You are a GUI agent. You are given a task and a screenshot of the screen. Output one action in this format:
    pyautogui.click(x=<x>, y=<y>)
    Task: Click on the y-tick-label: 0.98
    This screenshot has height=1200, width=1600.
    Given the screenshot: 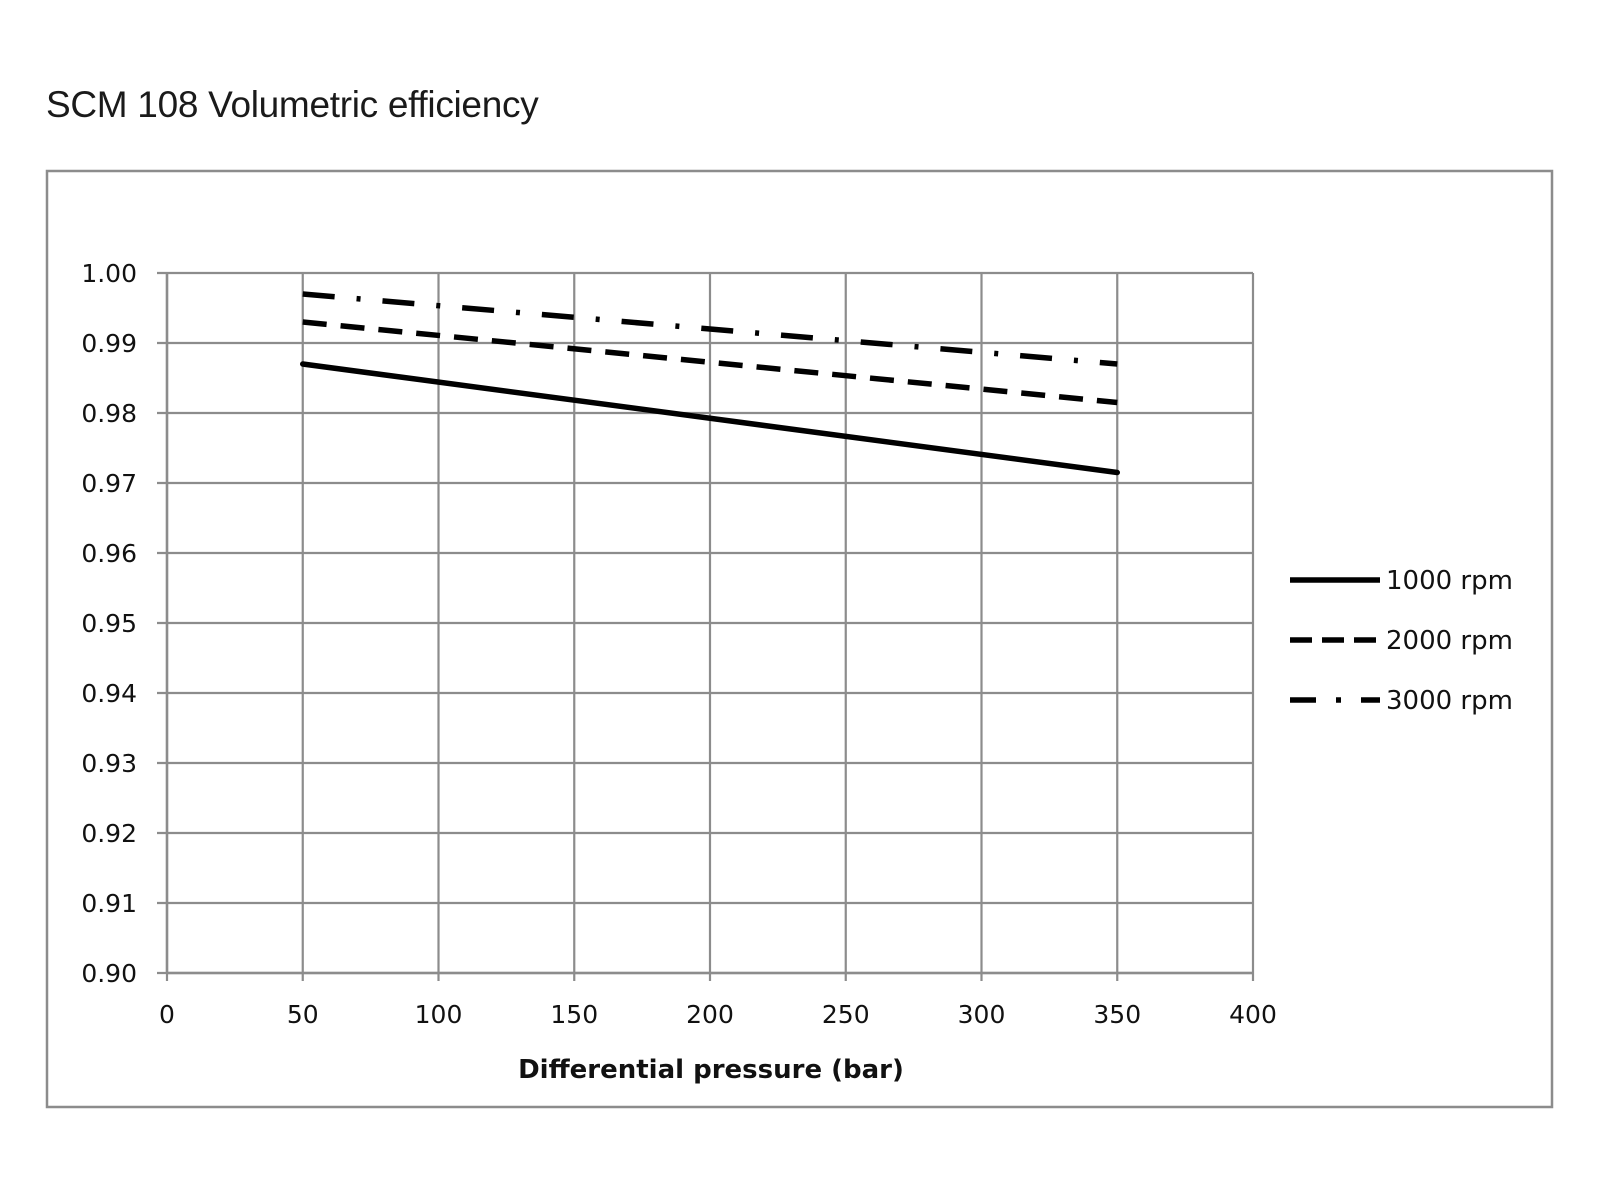 What is the action you would take?
    pyautogui.click(x=109, y=413)
    